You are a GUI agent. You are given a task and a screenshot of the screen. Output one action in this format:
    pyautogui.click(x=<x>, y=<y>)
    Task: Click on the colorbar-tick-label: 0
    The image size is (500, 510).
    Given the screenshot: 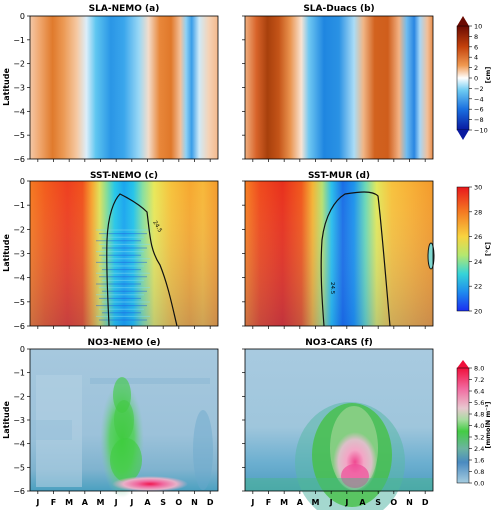 What is the action you would take?
    pyautogui.click(x=476, y=79)
    